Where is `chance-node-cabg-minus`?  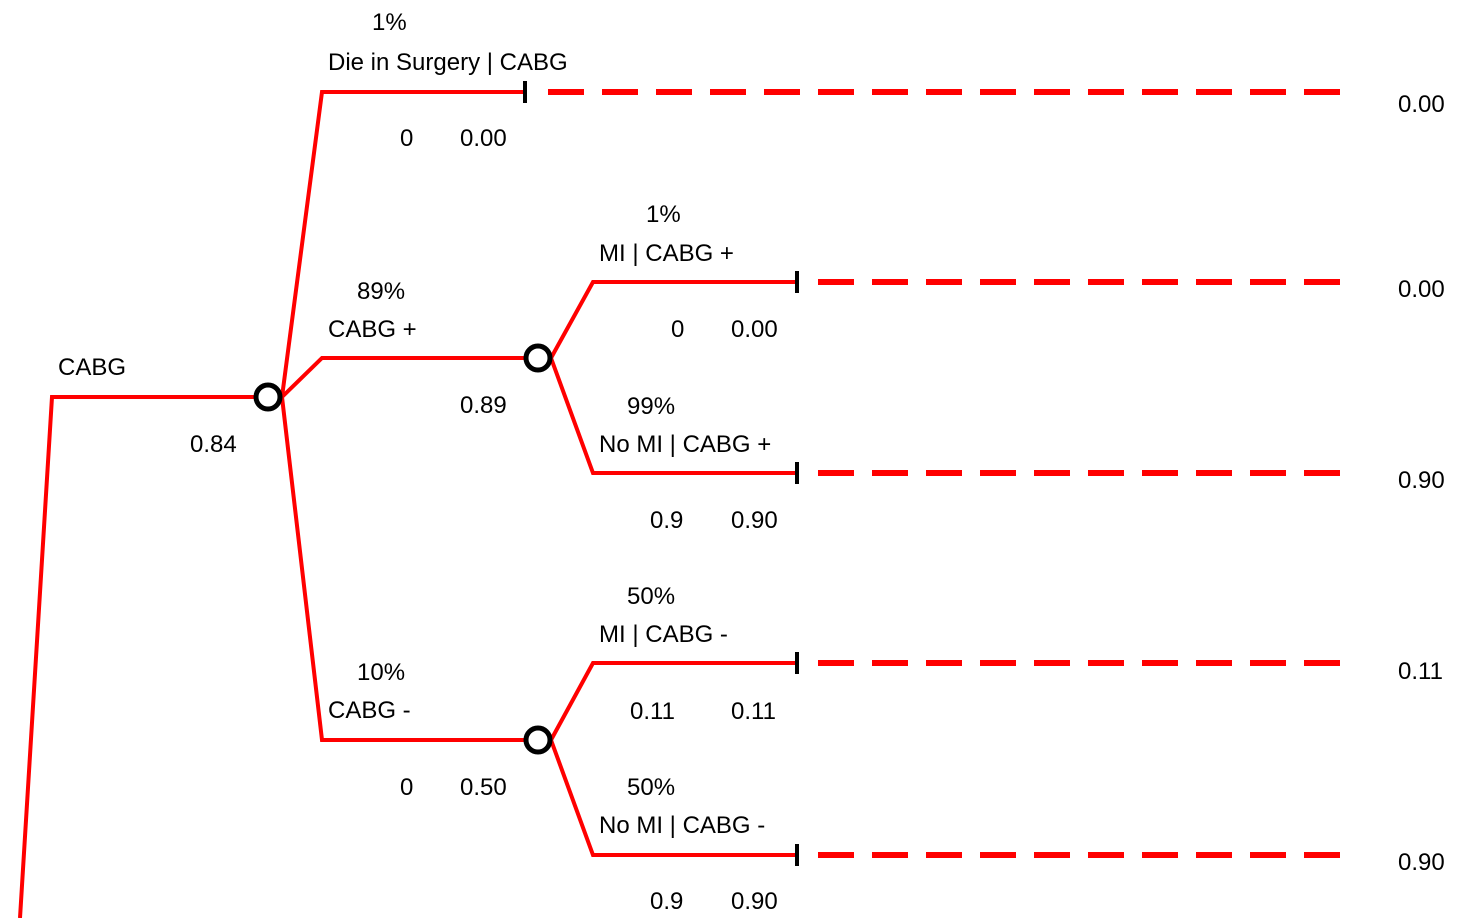 chance-node-cabg-minus is located at coordinates (538, 740).